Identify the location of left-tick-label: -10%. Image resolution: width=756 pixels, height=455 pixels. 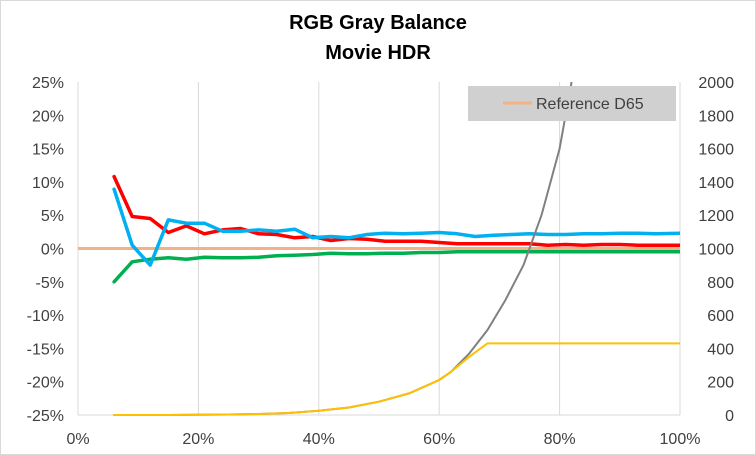
(45, 316).